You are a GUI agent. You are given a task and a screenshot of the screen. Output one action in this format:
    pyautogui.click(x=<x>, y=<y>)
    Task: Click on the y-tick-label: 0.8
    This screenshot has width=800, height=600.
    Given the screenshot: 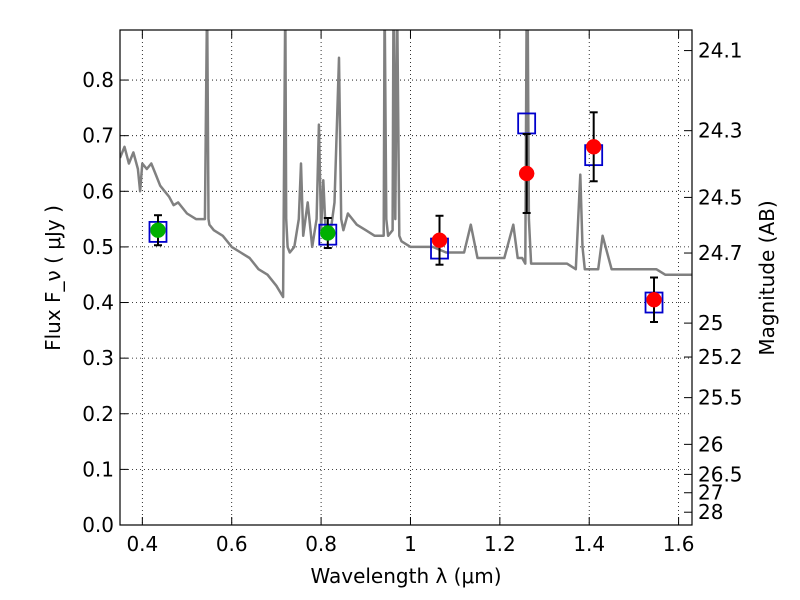 What is the action you would take?
    pyautogui.click(x=98, y=80)
    